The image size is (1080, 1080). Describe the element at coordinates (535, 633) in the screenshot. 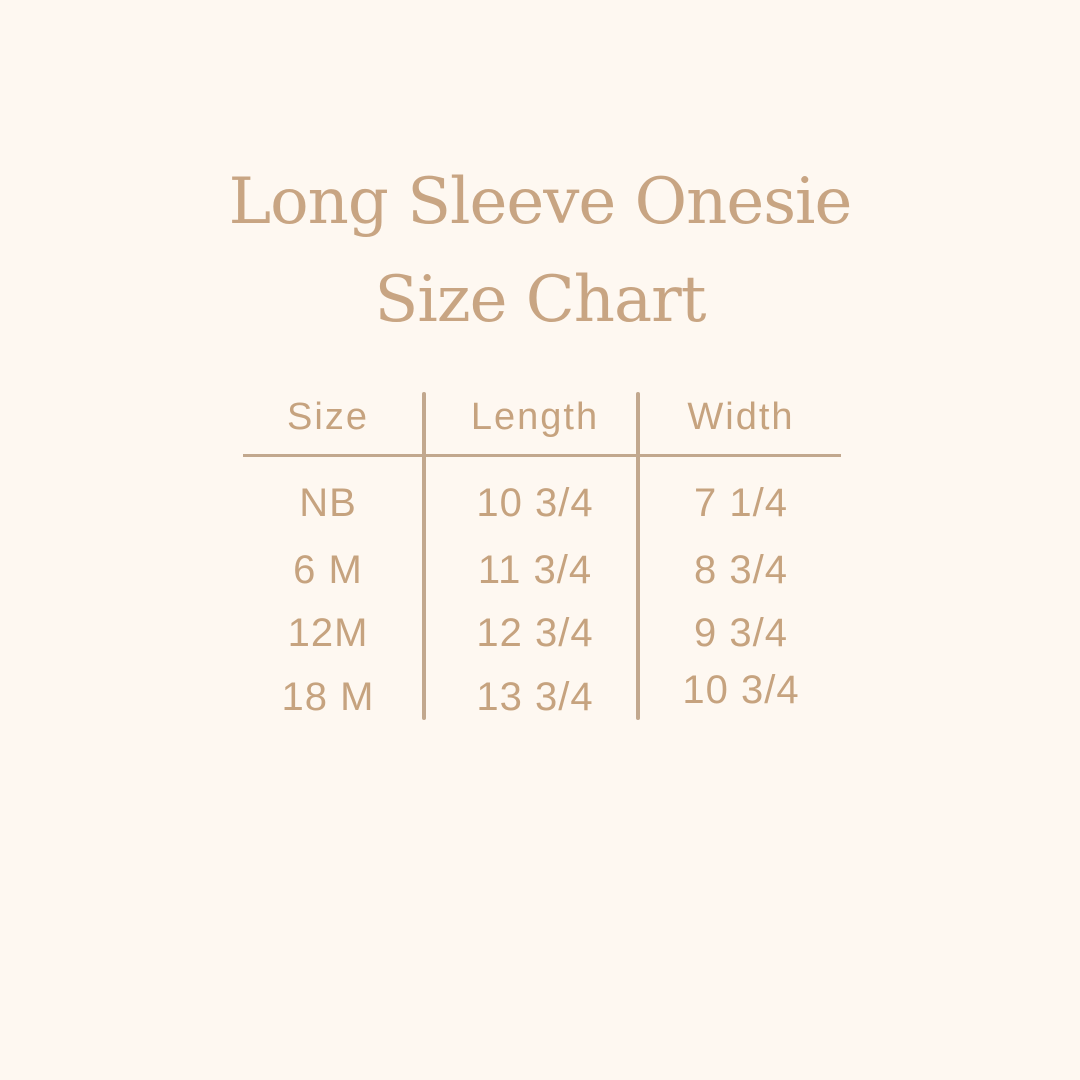

I see `cell-length: 12 3/4` at that location.